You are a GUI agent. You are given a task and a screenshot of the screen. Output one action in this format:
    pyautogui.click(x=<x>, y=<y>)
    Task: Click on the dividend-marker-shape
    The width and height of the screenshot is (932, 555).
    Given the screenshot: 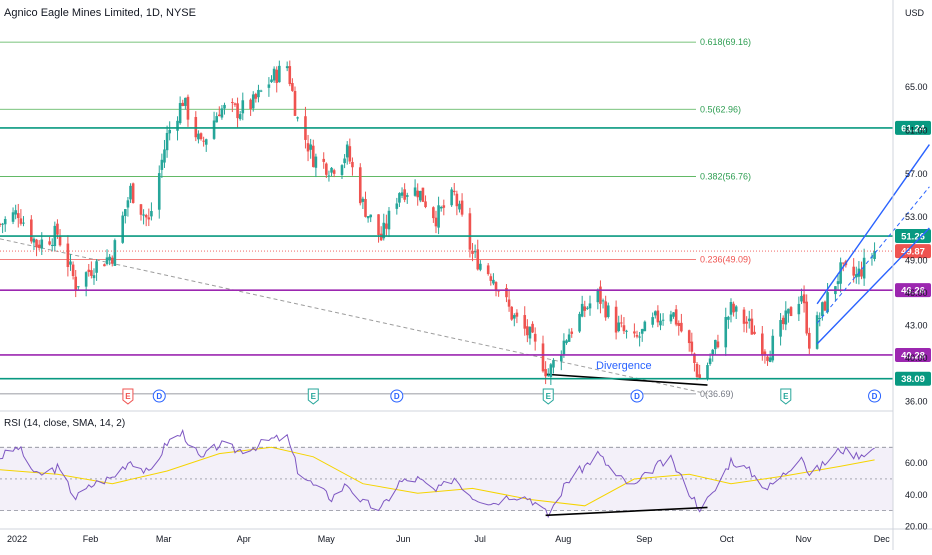 What is the action you would take?
    pyautogui.click(x=159, y=396)
    